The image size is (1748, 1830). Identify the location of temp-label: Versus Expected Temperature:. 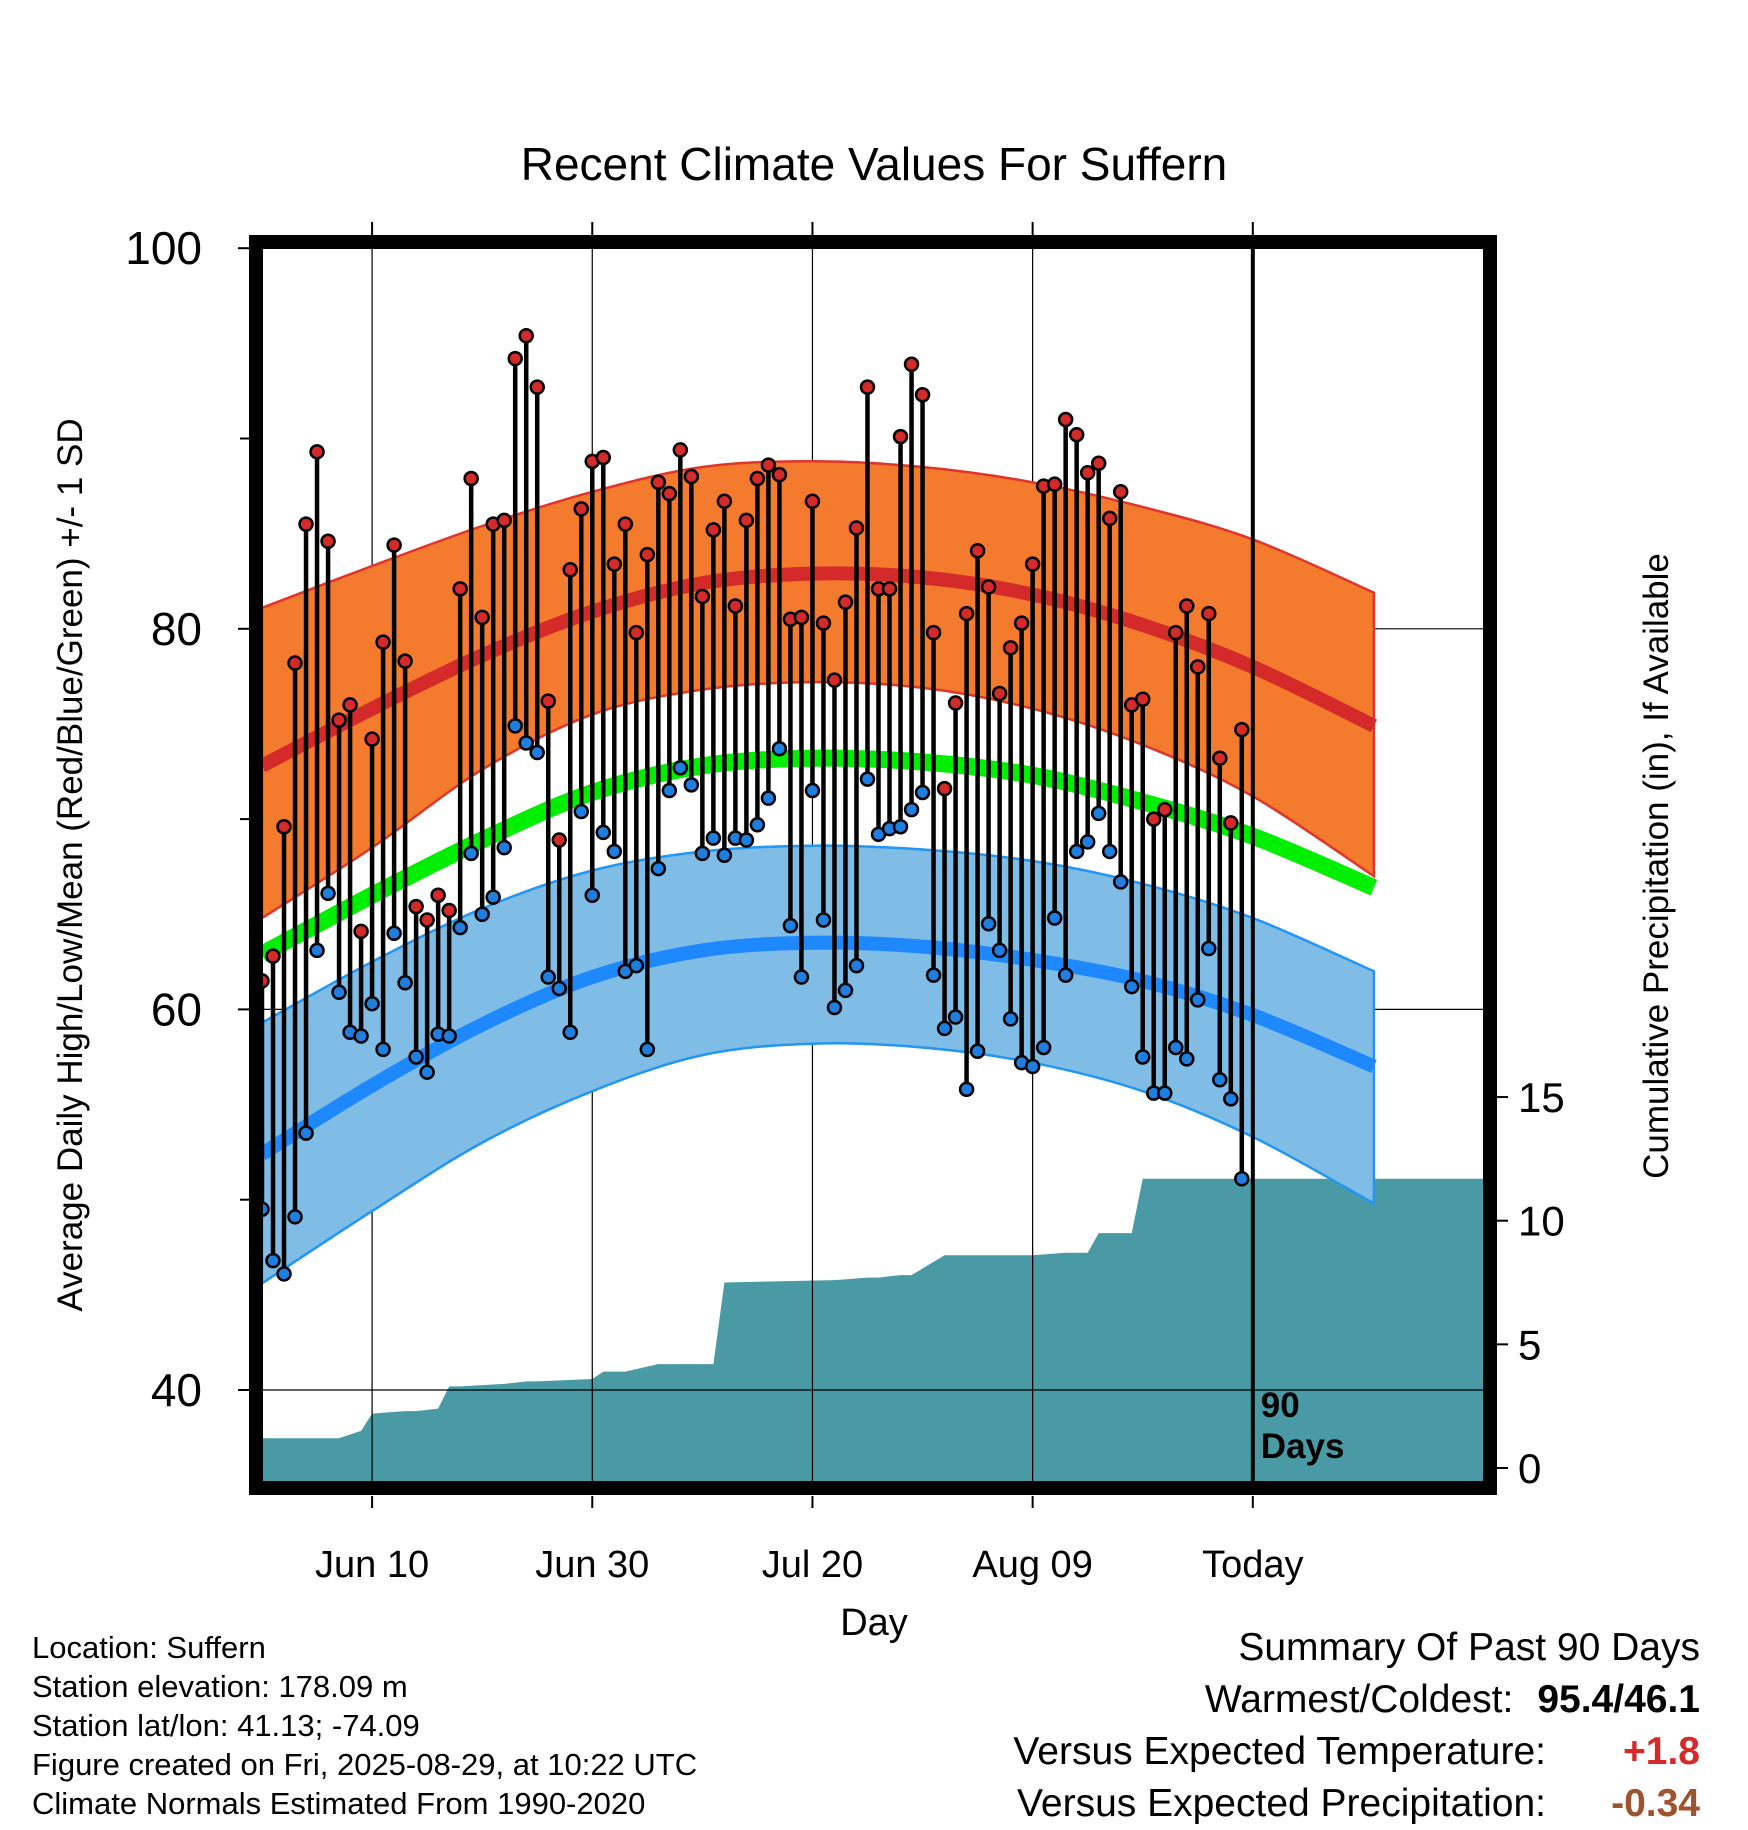
(1279, 1751).